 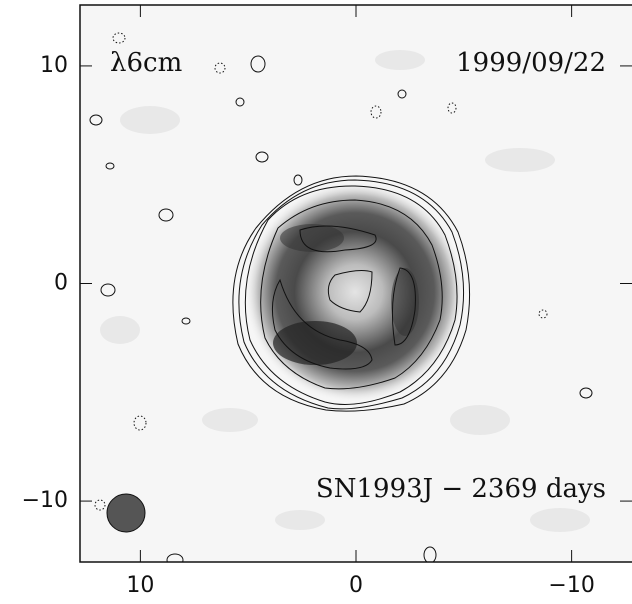 What do you see at coordinates (54, 65) in the screenshot?
I see `y-tick-label: 10` at bounding box center [54, 65].